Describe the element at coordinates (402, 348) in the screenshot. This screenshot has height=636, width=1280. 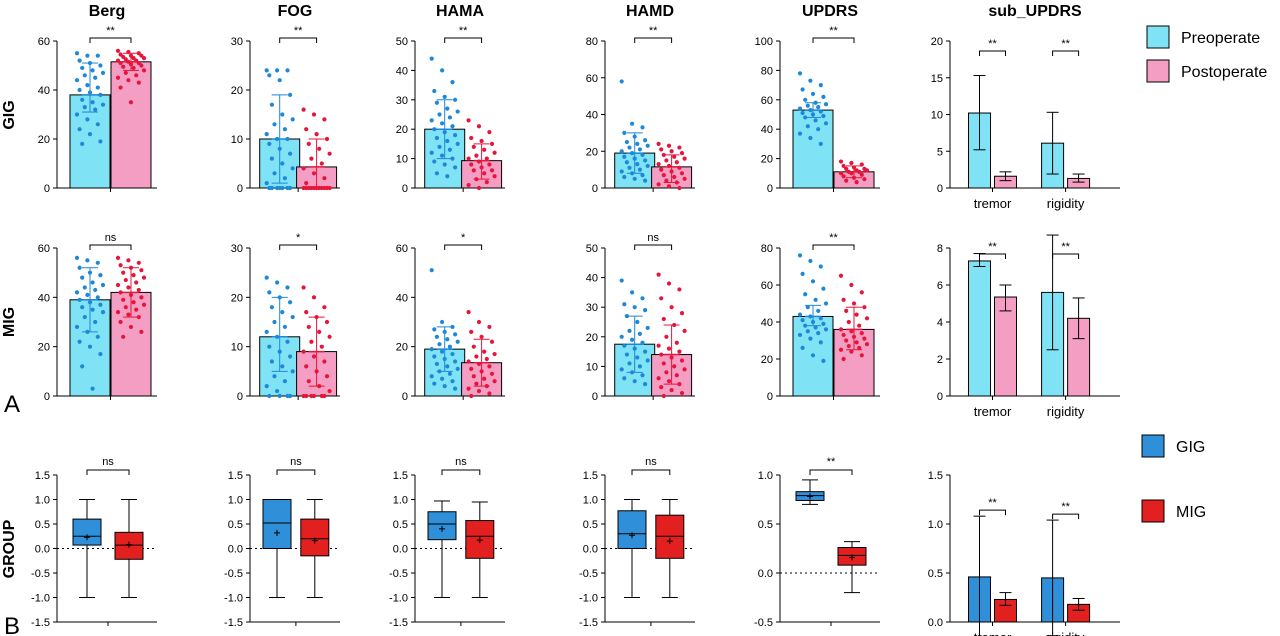
I see `y-tick-label: 20` at that location.